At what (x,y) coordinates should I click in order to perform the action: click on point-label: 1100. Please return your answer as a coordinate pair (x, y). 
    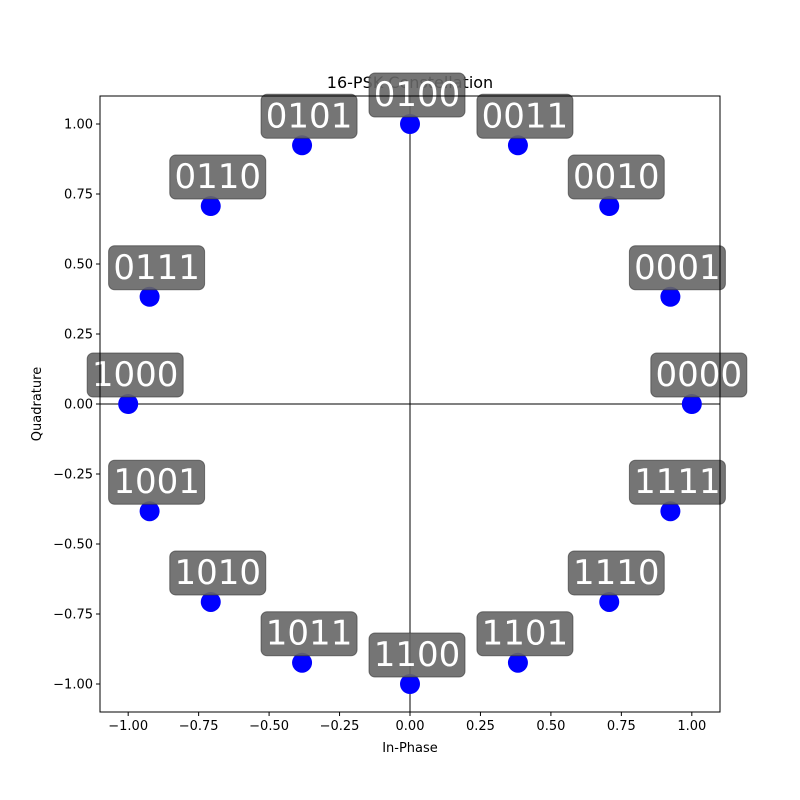
    Looking at the image, I should click on (417, 655).